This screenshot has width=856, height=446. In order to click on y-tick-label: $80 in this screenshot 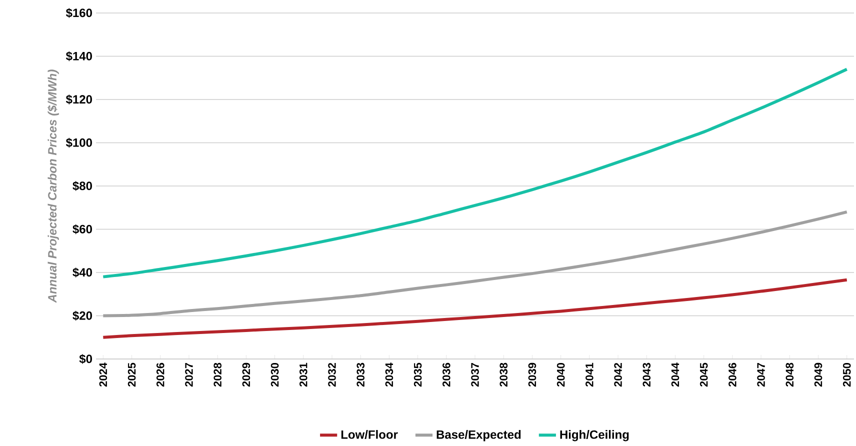, I will do `click(82, 186)`.